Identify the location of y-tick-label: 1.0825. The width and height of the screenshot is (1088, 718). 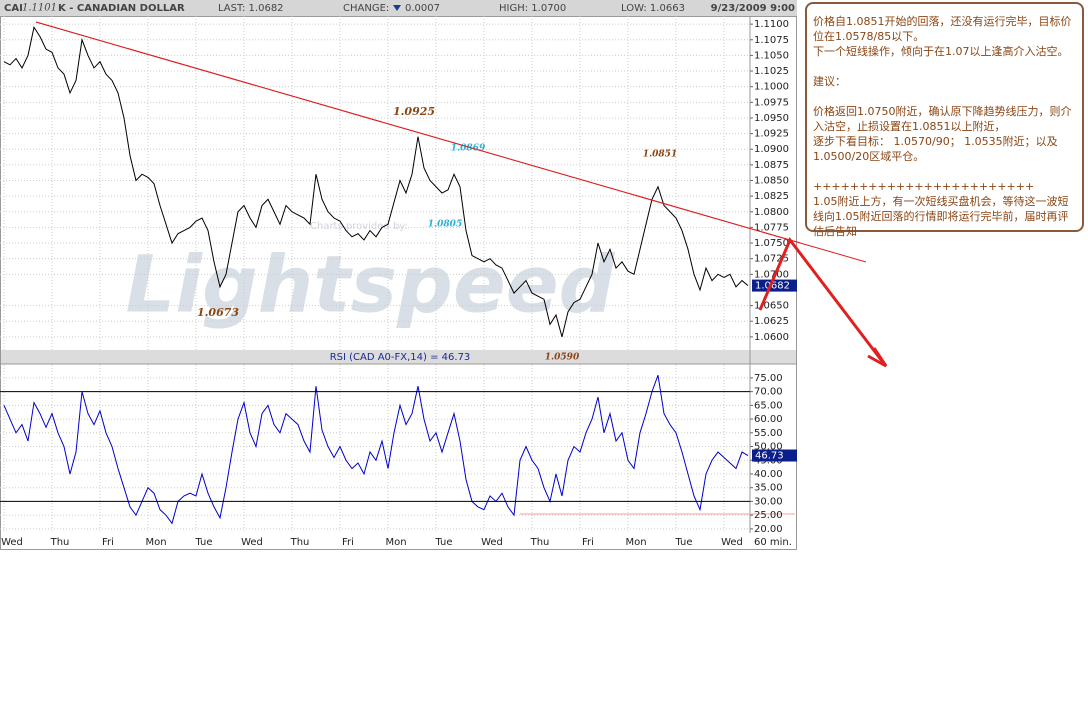
(771, 196).